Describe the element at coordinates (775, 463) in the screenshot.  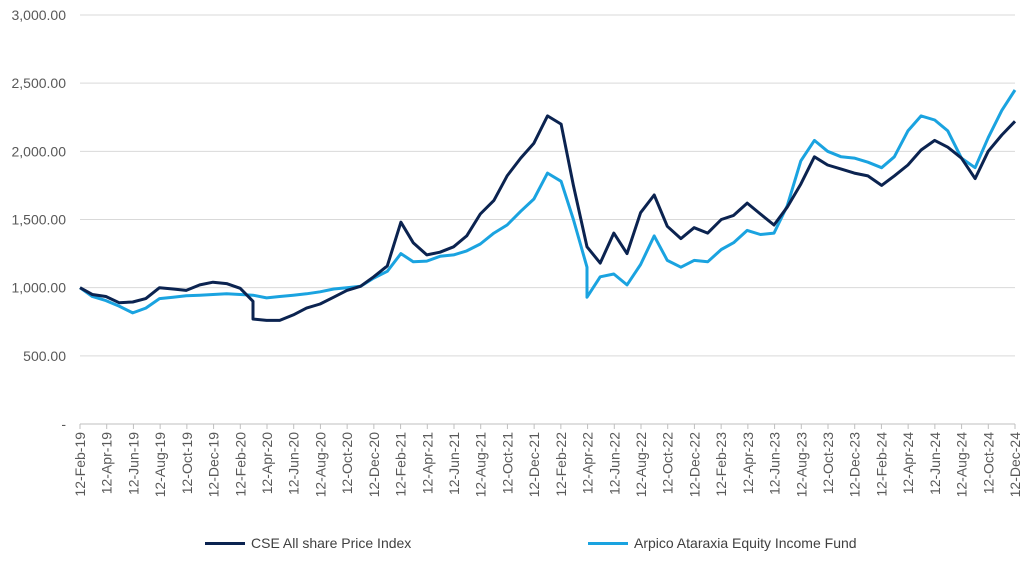
I see `x-tick-label: 12-Jun-23` at that location.